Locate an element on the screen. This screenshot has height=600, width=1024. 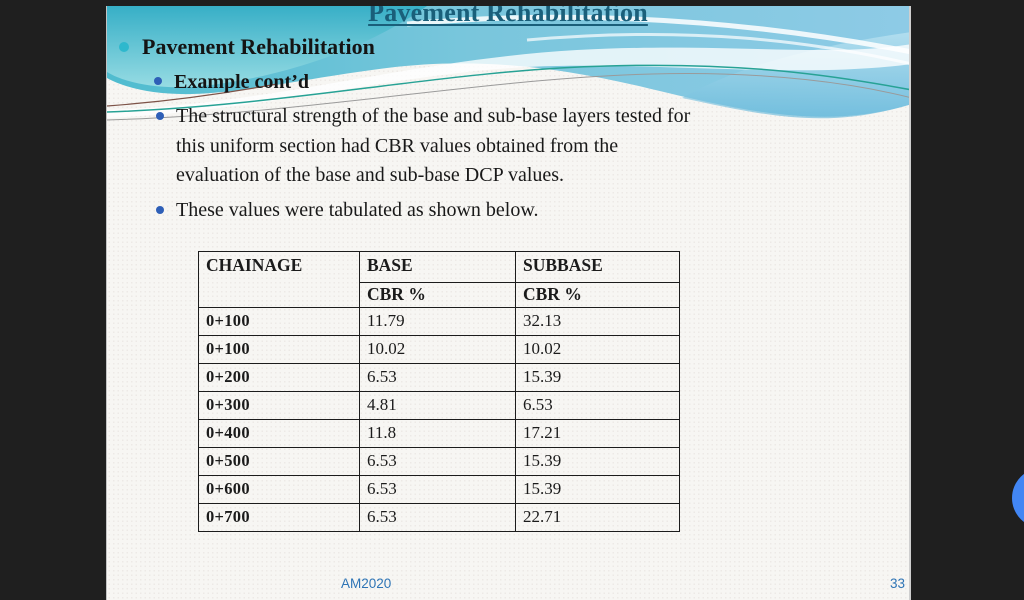
footer-label: AM2020 is located at coordinates (366, 583).